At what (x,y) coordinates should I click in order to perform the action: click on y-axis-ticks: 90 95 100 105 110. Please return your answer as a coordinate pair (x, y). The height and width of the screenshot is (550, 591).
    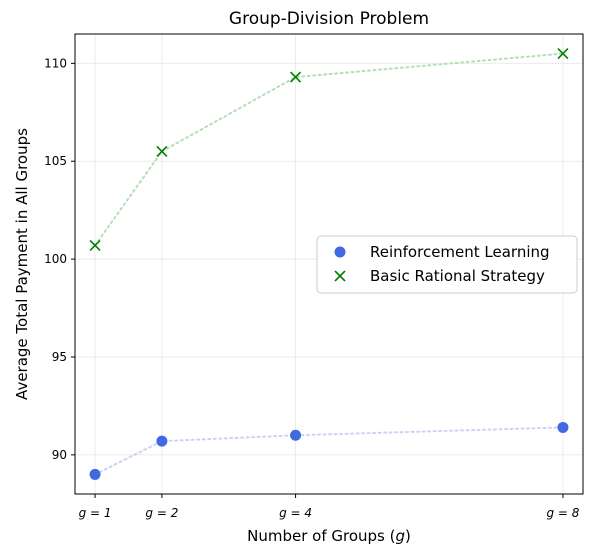
    Looking at the image, I should click on (59, 259).